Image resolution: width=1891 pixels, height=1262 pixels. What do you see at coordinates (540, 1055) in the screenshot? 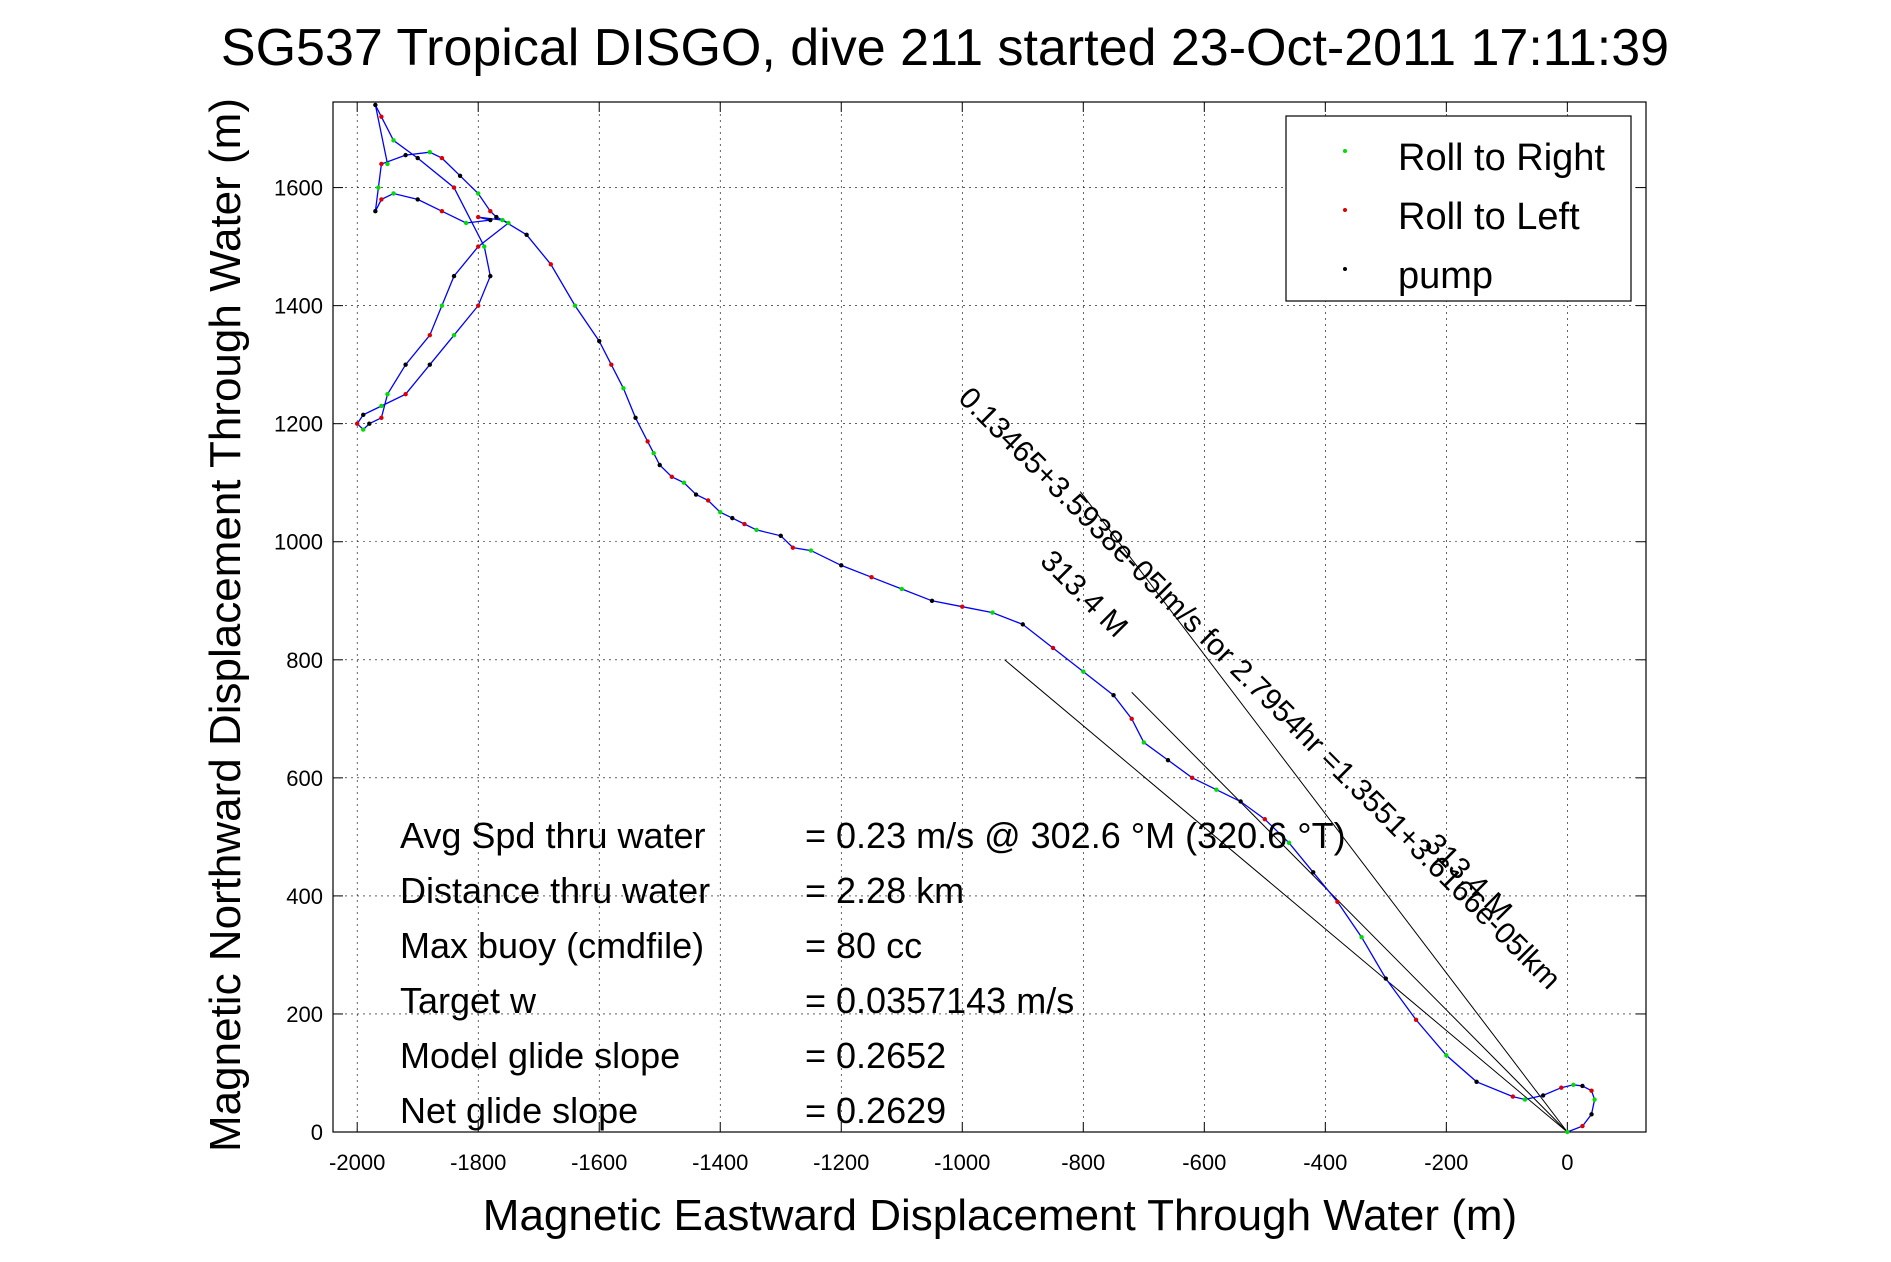
I see `stat-label: Model glide slope` at bounding box center [540, 1055].